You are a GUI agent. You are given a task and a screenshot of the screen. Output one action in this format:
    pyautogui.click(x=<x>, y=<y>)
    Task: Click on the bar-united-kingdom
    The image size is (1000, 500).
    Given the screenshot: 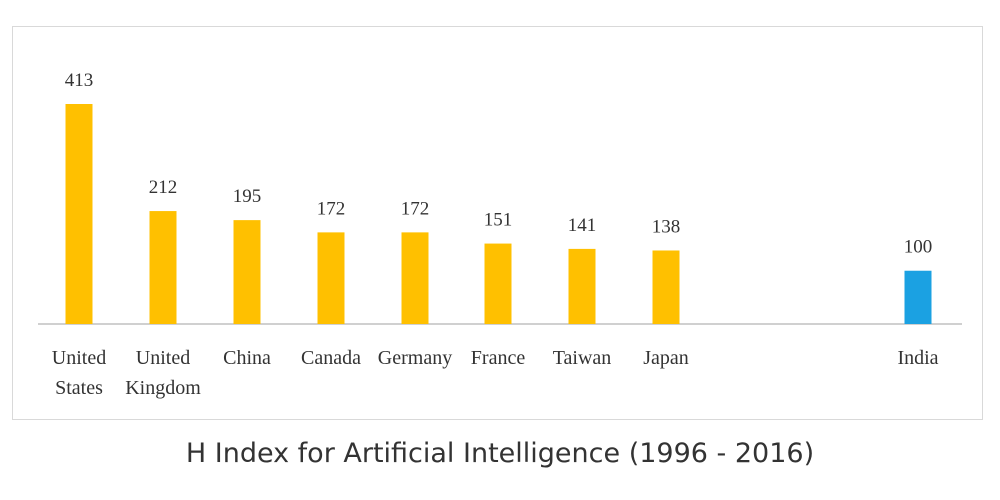 What is the action you would take?
    pyautogui.click(x=163, y=267)
    